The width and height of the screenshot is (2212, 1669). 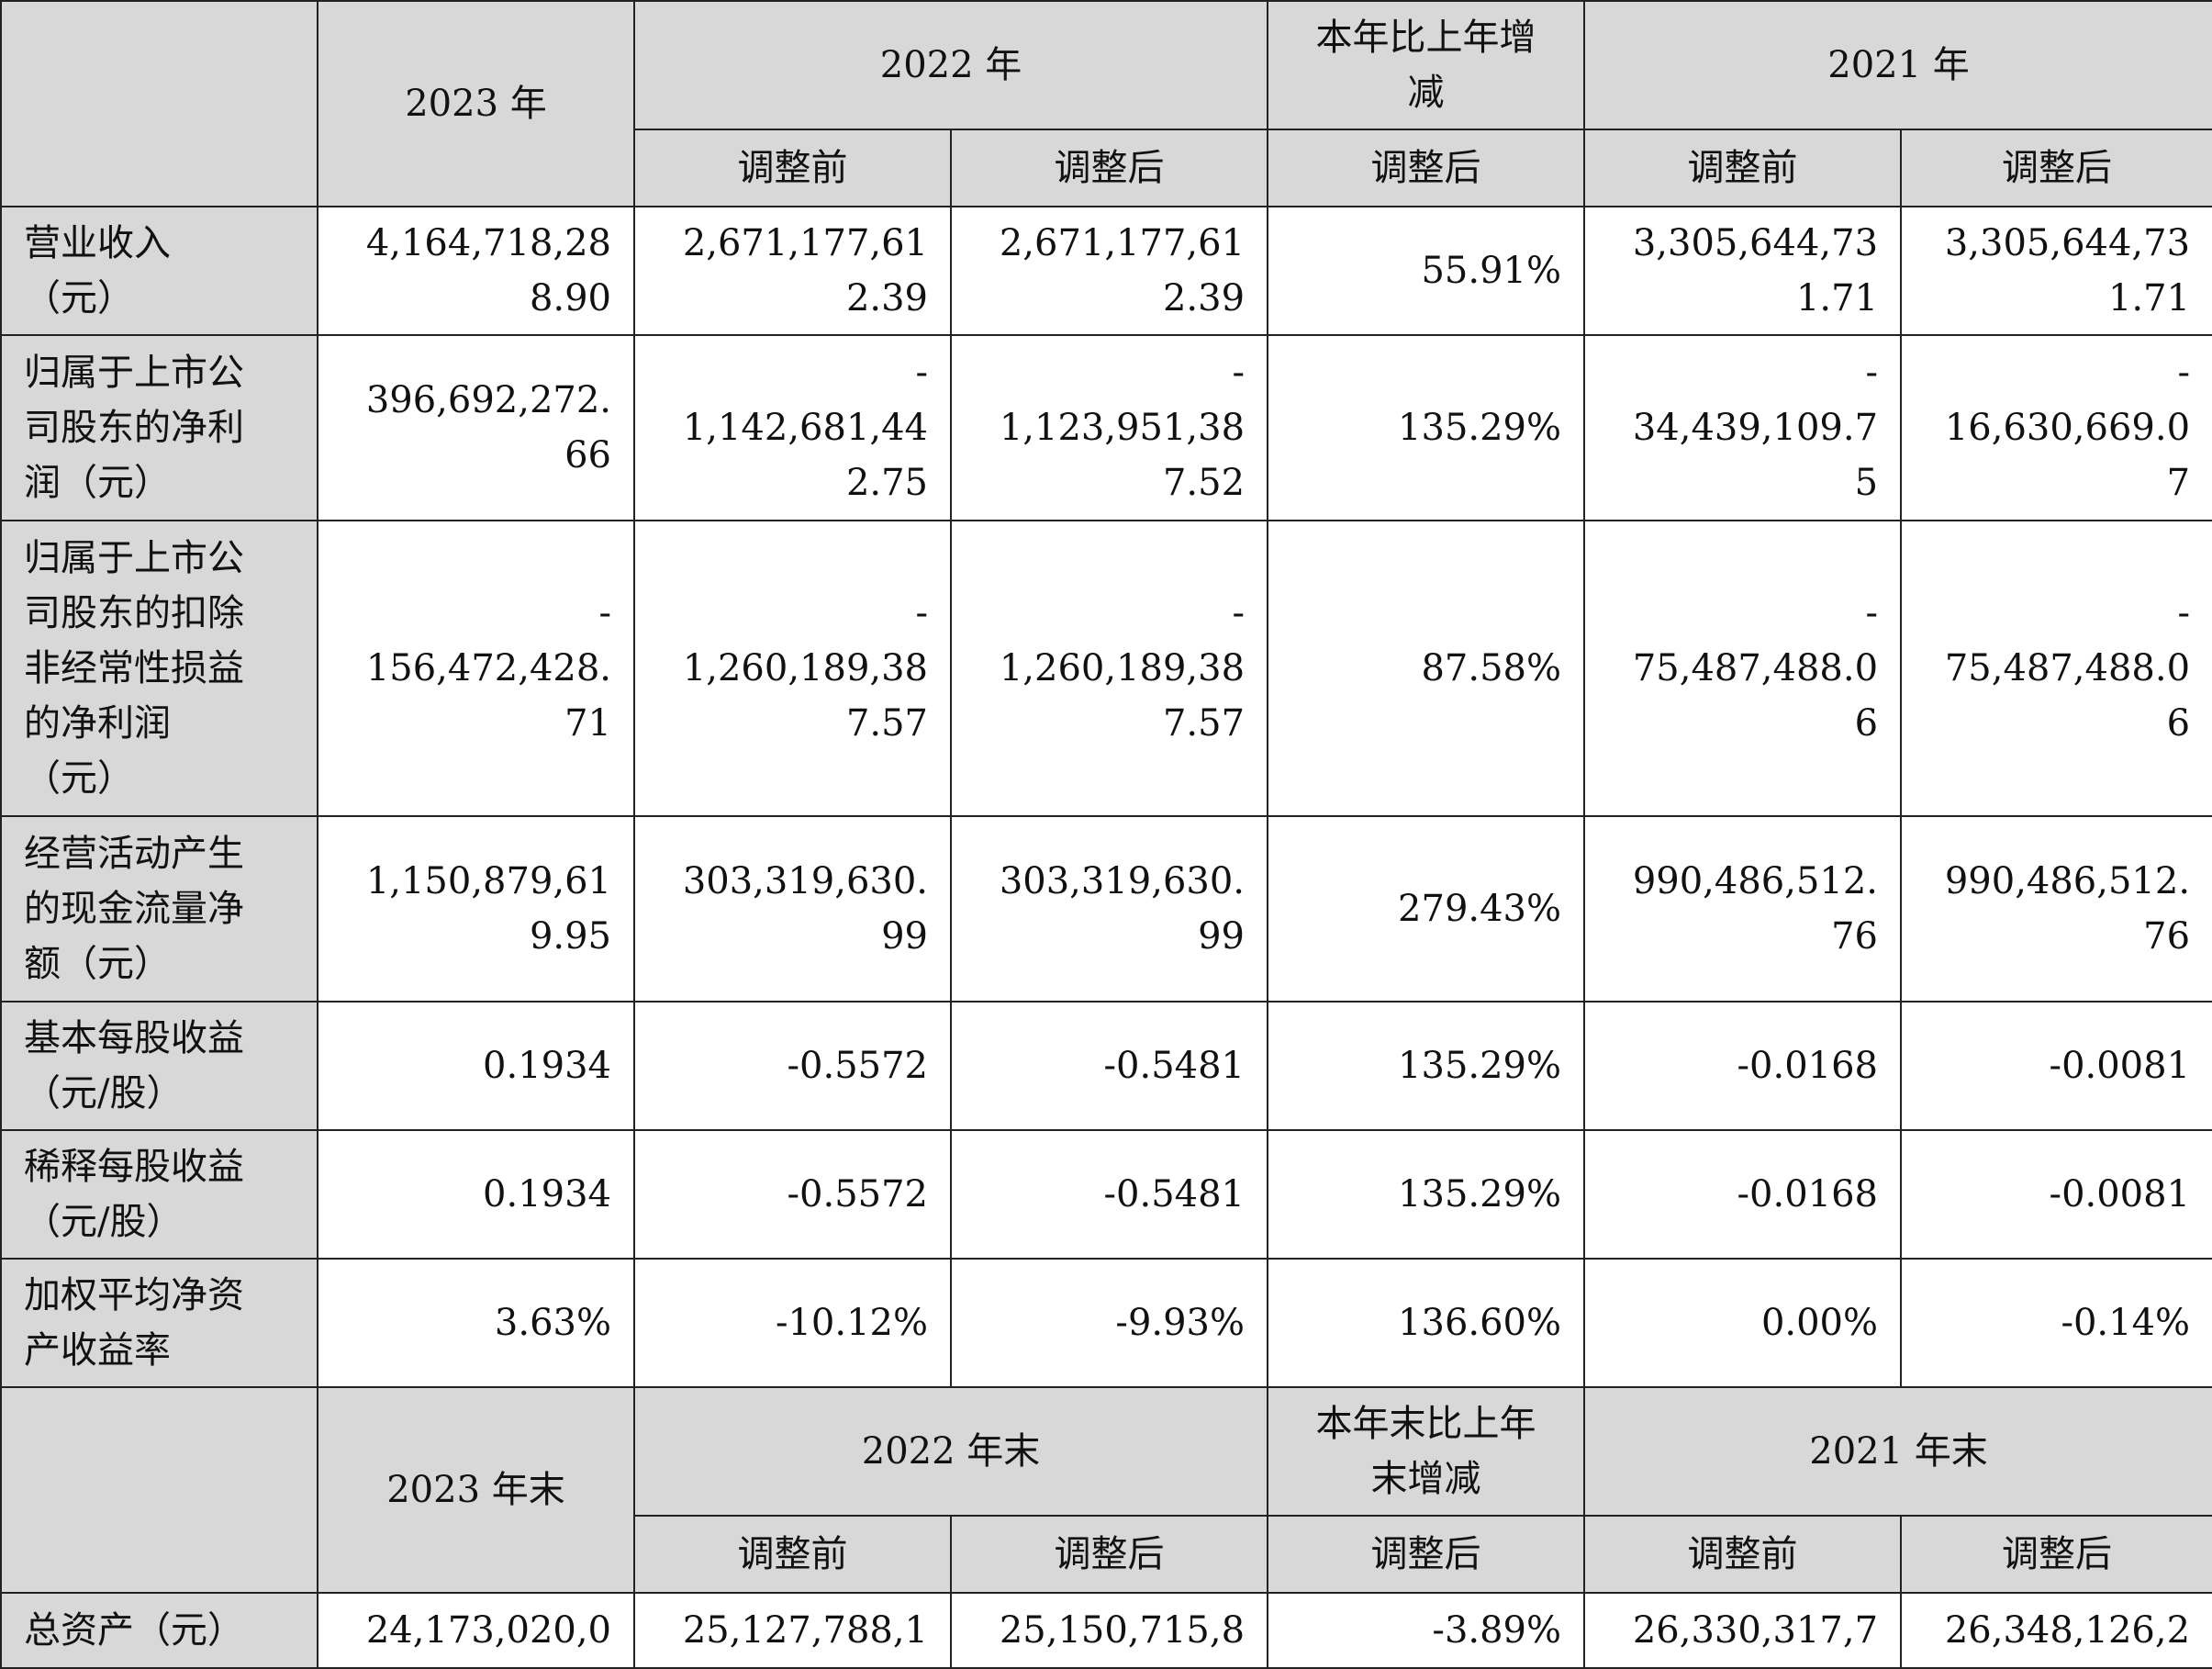 I want to click on header-2022: 2022 年, so click(x=950, y=65).